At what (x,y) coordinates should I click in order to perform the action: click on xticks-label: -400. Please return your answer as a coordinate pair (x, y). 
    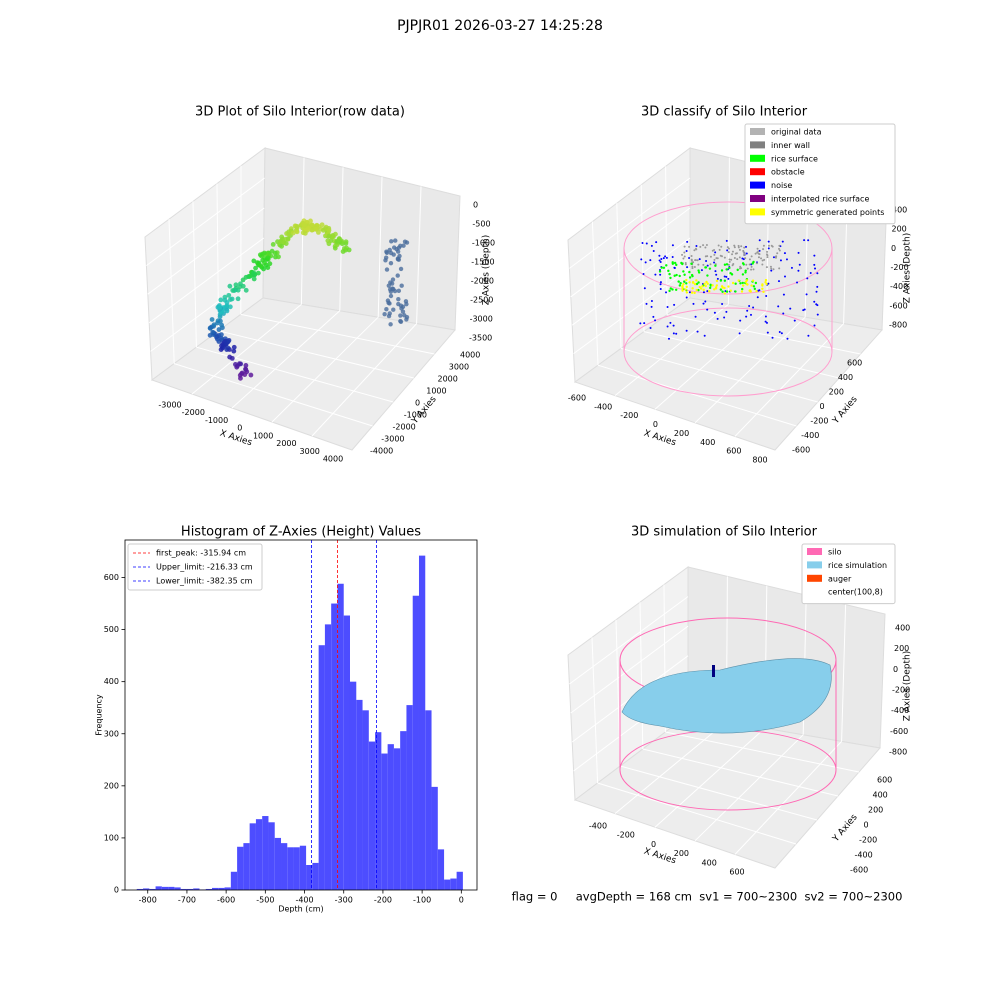
    Looking at the image, I should click on (598, 826).